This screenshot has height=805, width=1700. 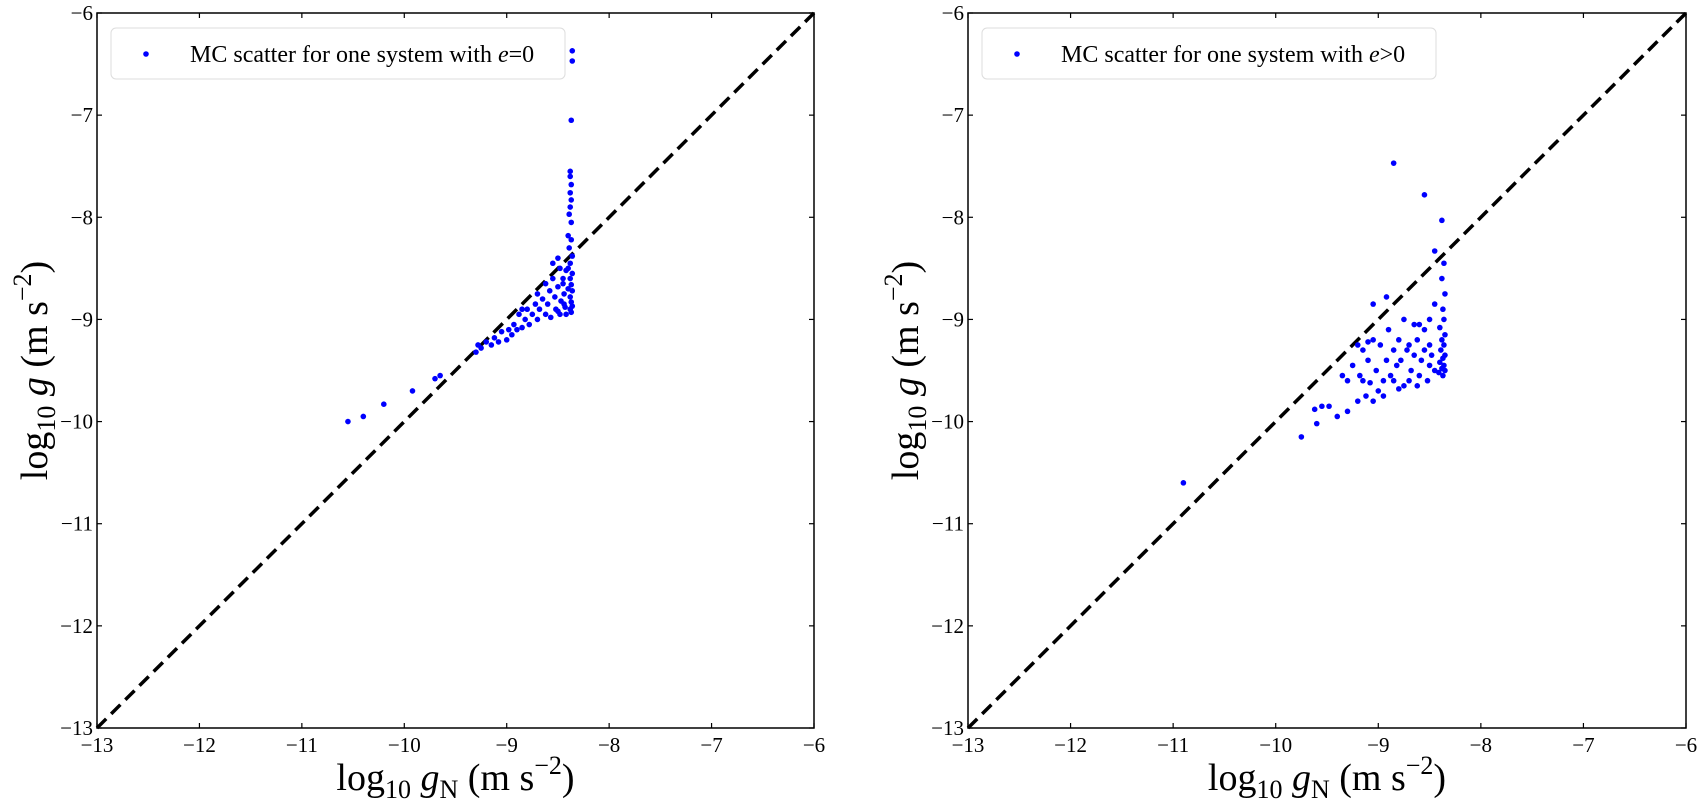 I want to click on x-tick-label: −11, so click(x=302, y=745).